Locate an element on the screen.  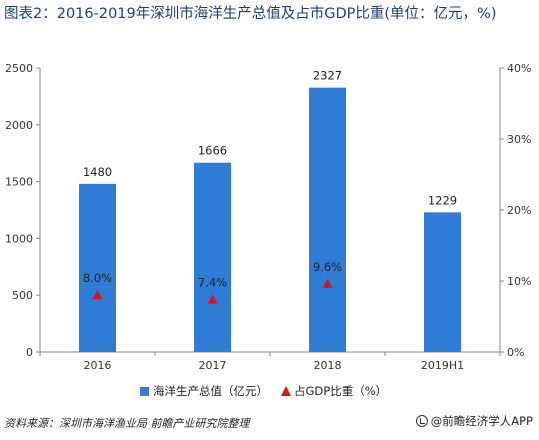
brand-credit: @前瞻经济学人APP is located at coordinates (474, 421).